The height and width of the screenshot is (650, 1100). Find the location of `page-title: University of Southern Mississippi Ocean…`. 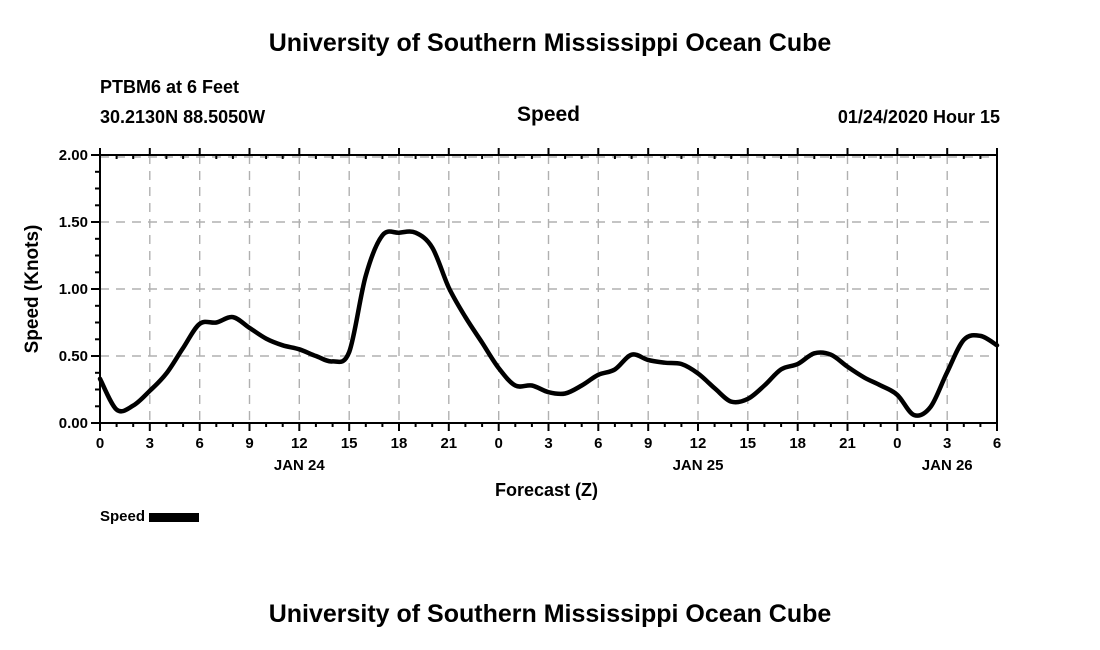

page-title: University of Southern Mississippi Ocean… is located at coordinates (550, 43).